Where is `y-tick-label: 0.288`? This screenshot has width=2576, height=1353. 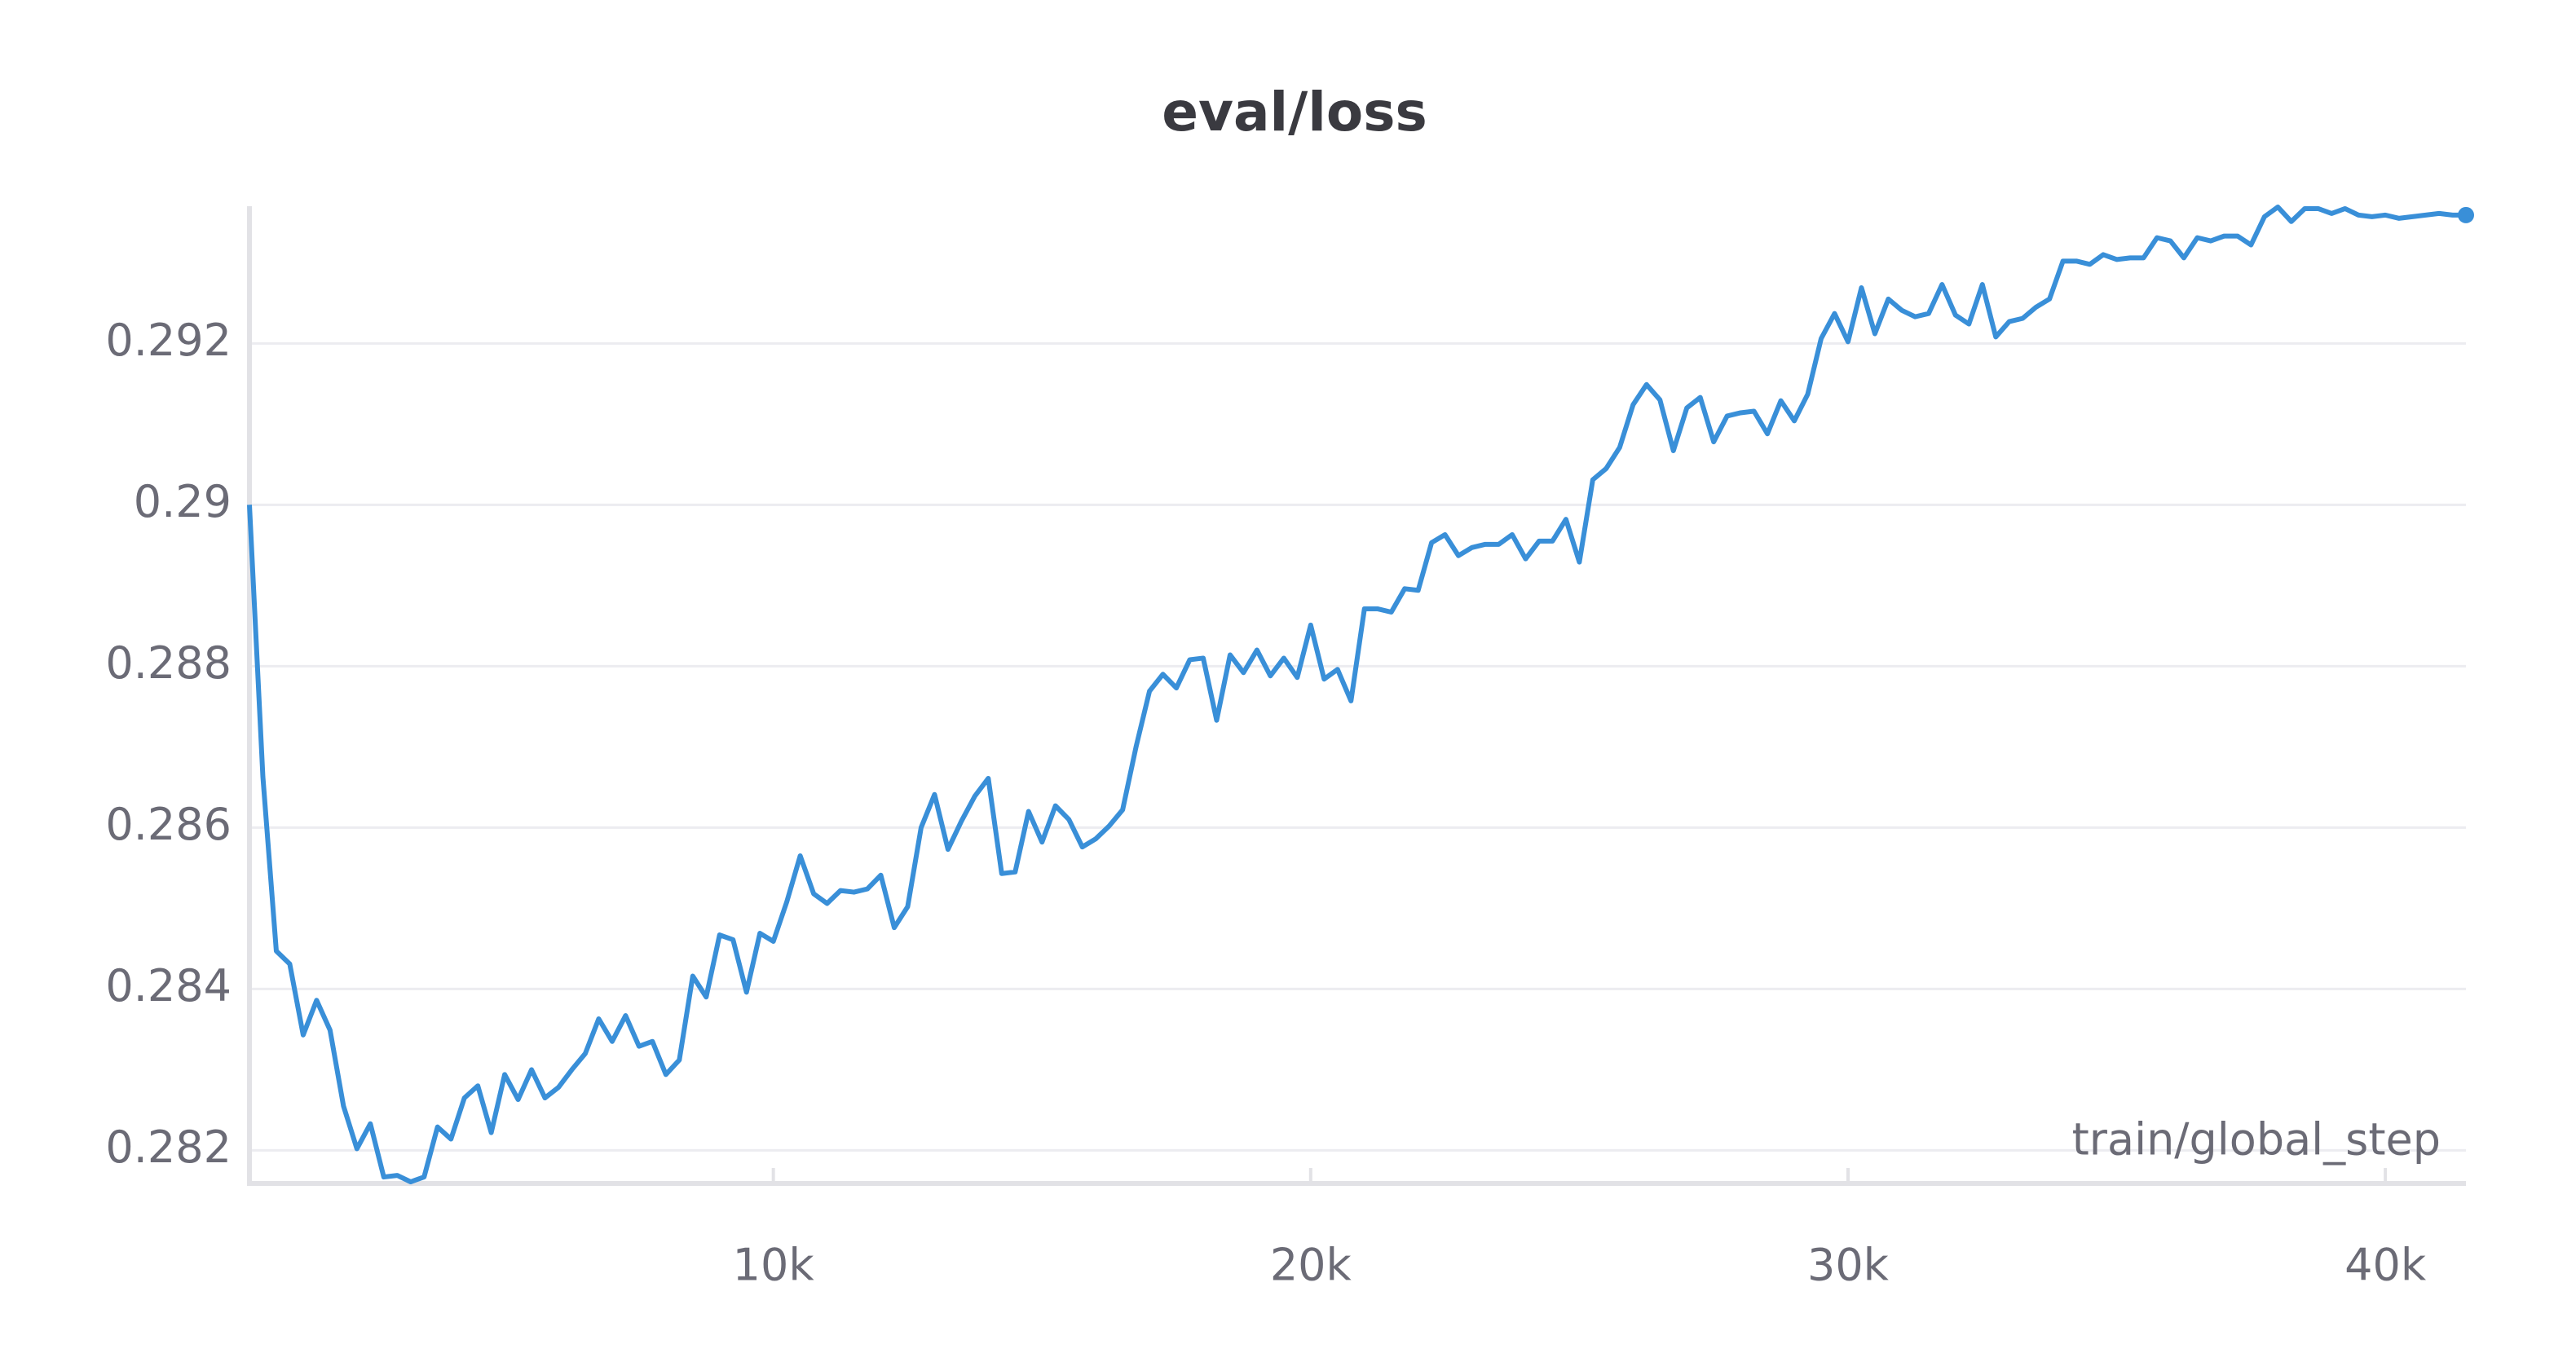
y-tick-label: 0.288 is located at coordinates (168, 663).